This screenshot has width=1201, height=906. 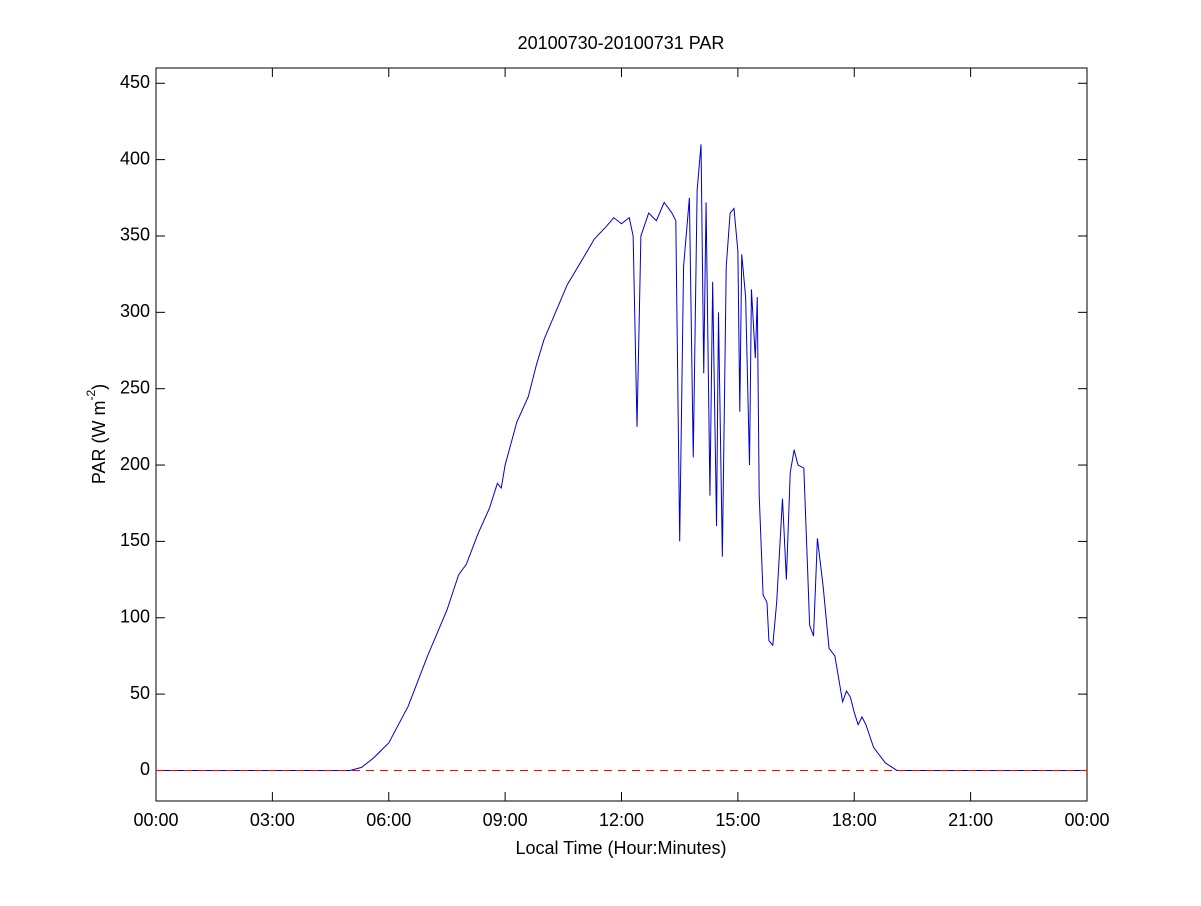 I want to click on x-tick-label: 06:00, so click(x=388, y=820).